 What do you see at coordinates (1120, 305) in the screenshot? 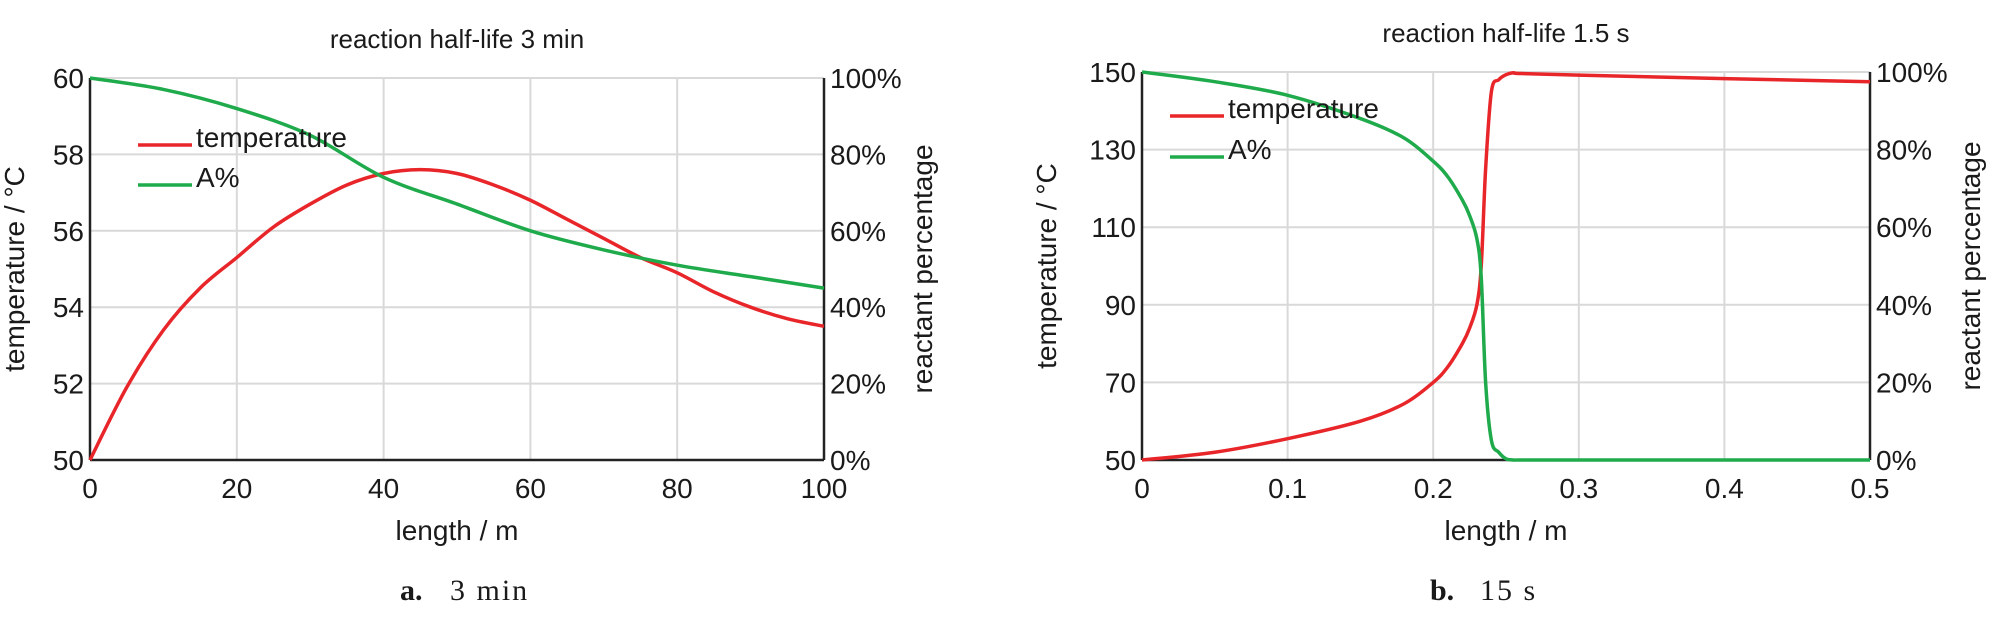
I see `y-tick-label: 90` at bounding box center [1120, 305].